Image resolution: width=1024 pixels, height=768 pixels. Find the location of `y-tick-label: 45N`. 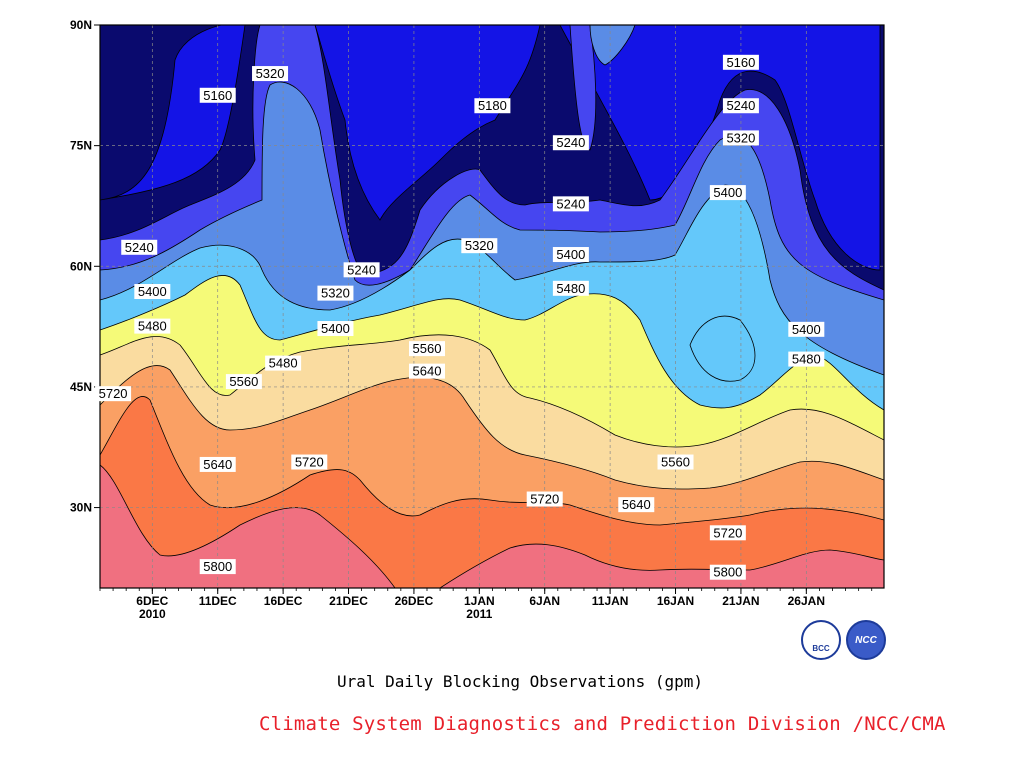

y-tick-label: 45N is located at coordinates (81, 387).